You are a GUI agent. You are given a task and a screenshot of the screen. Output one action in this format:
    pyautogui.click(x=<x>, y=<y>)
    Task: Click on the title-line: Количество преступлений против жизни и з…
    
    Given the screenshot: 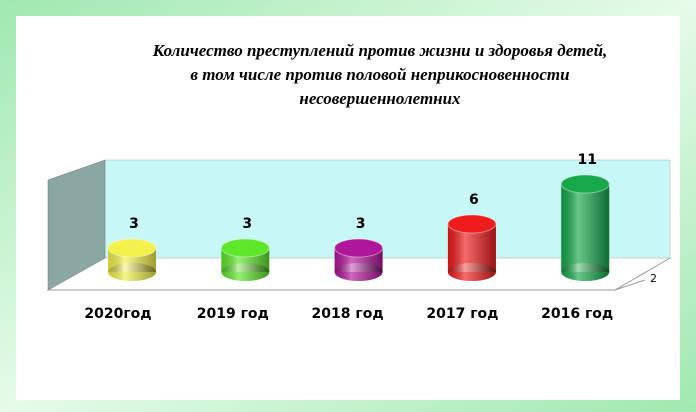 What is the action you would take?
    pyautogui.click(x=380, y=50)
    